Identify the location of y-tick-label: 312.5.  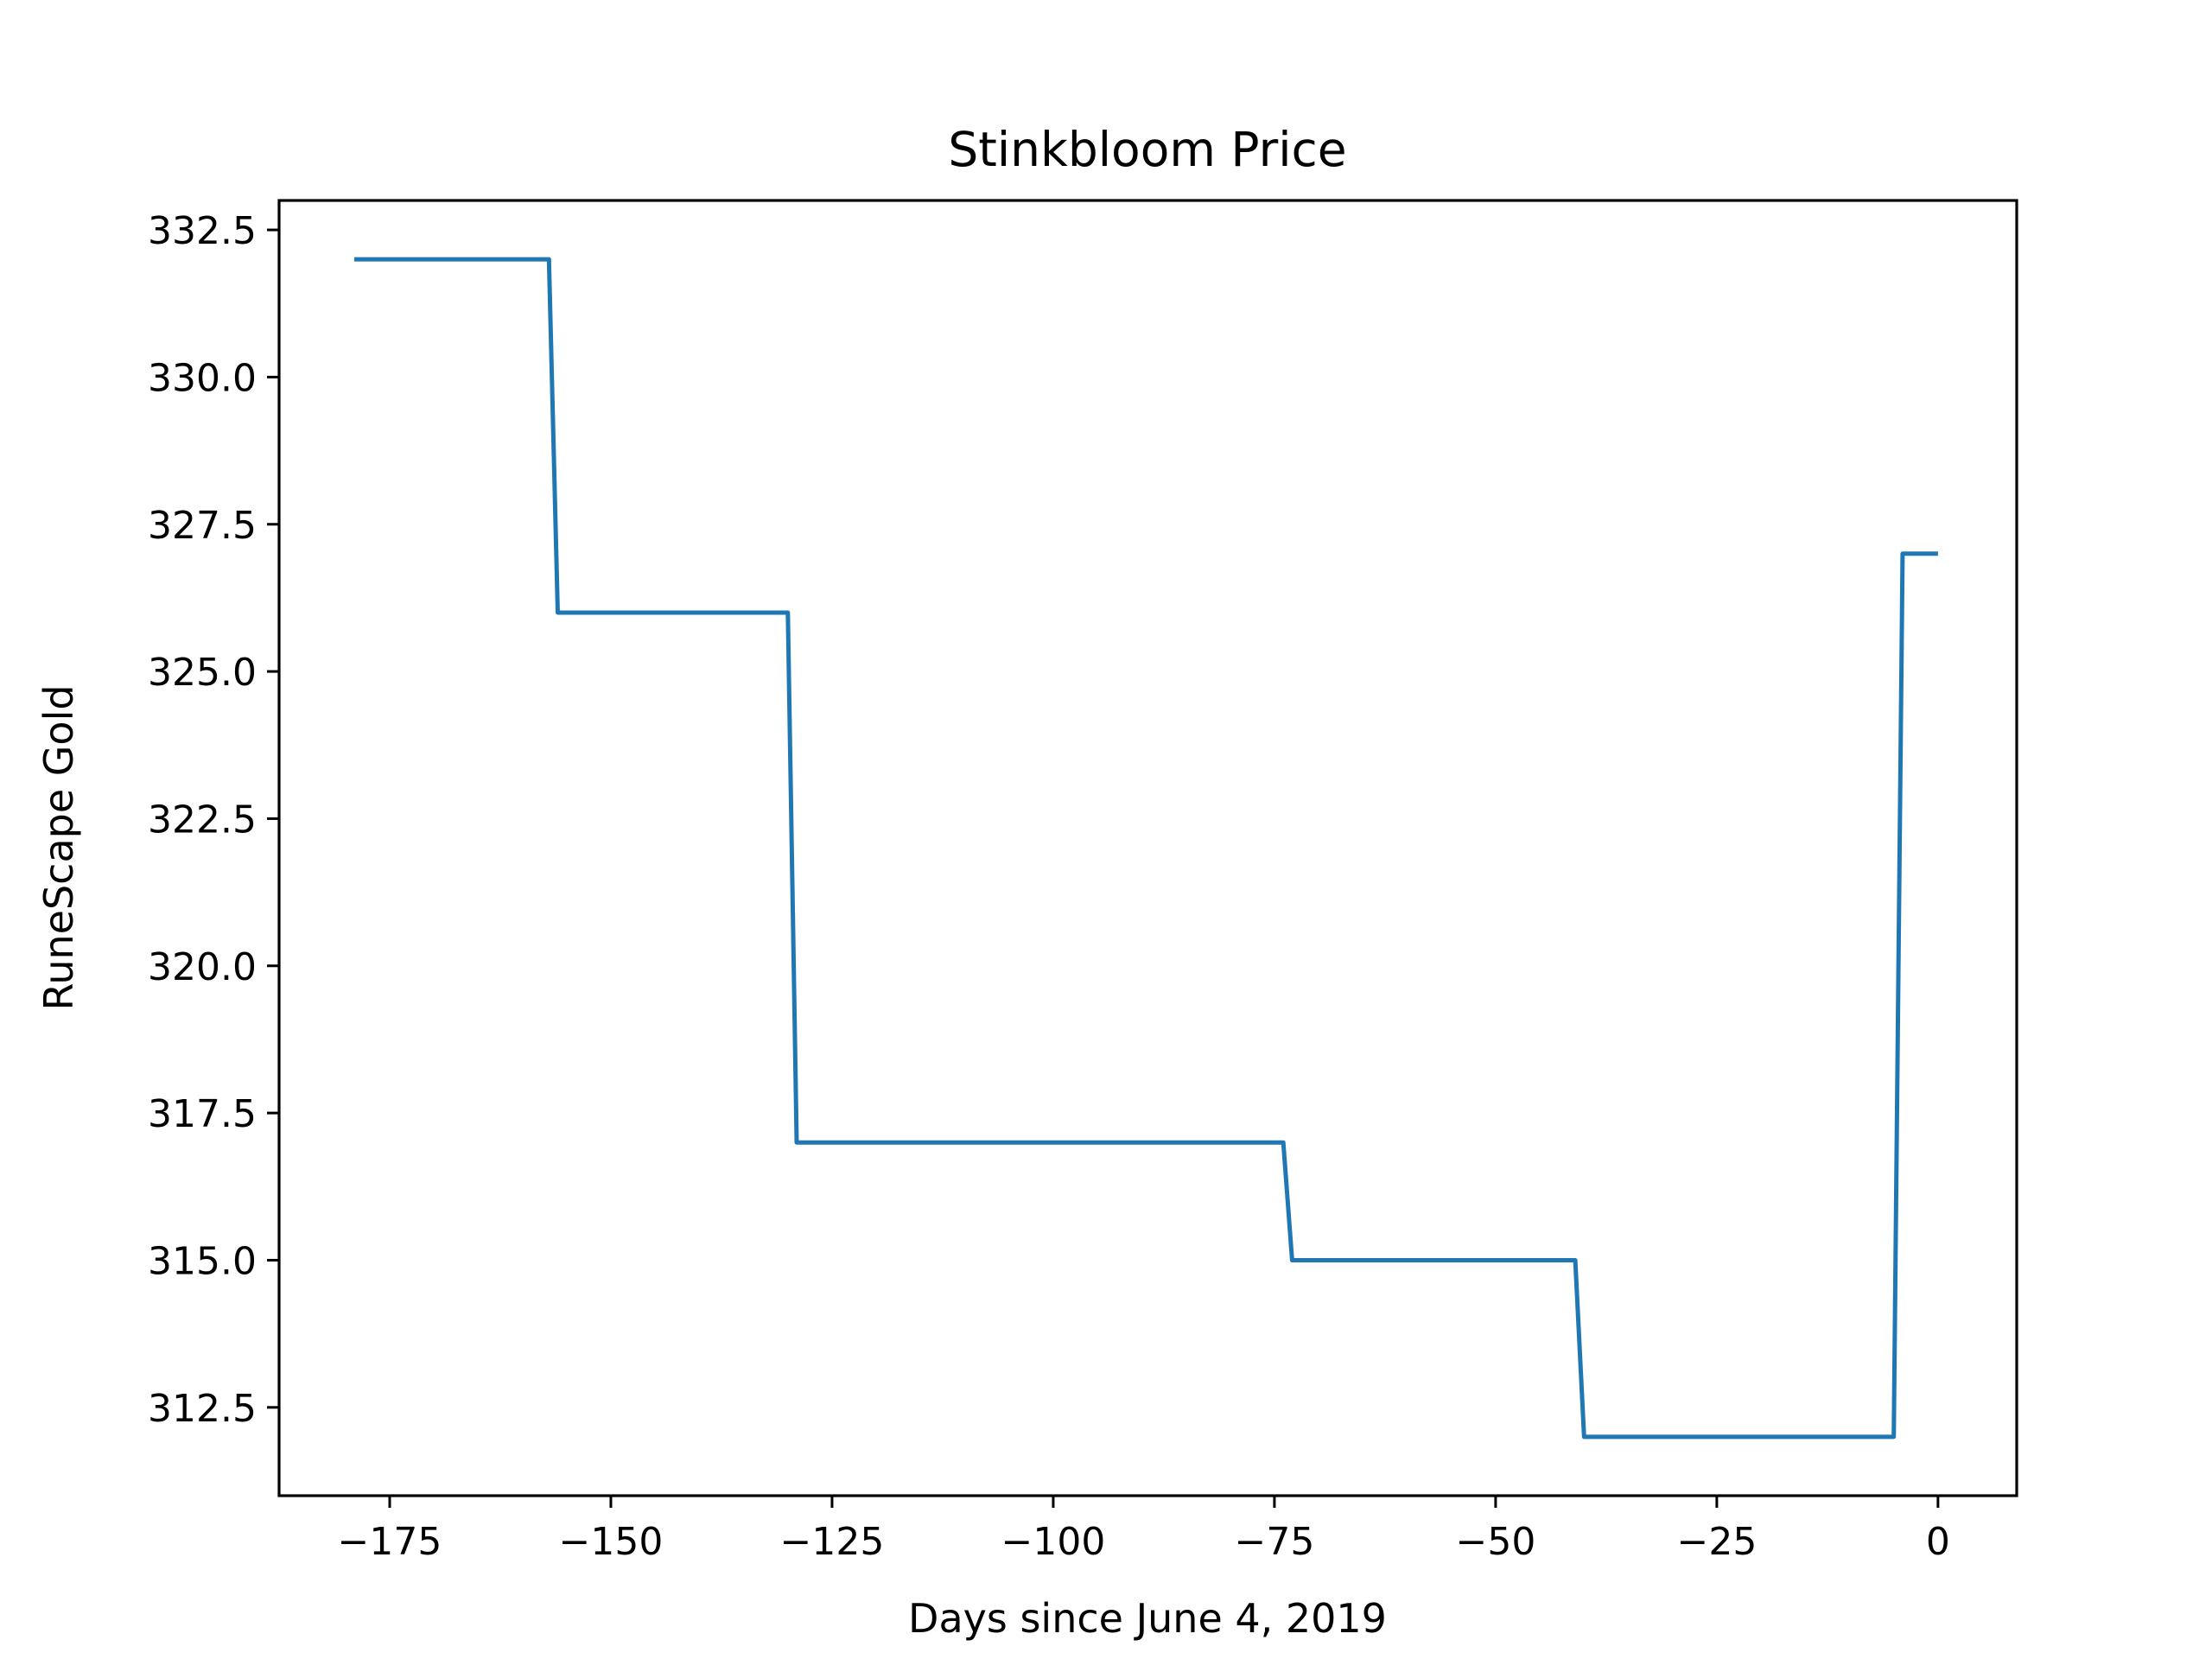
(202, 1409).